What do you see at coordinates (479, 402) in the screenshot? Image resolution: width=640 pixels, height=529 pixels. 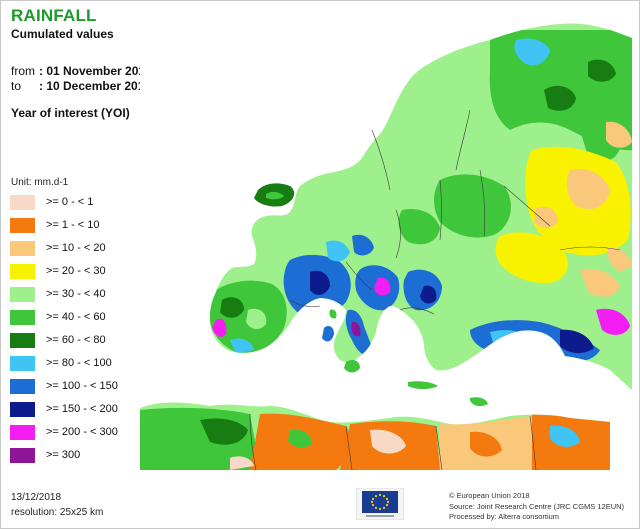 I see `cyprus` at bounding box center [479, 402].